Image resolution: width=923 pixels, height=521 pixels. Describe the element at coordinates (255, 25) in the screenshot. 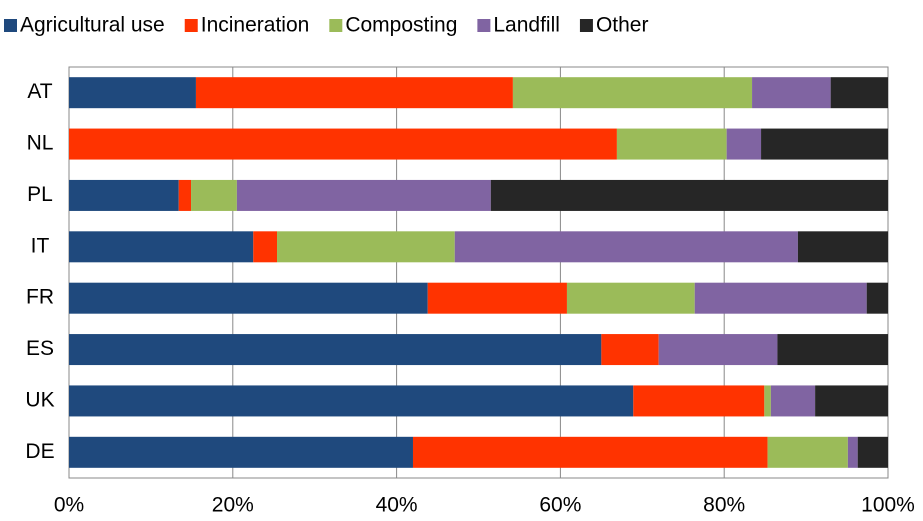

I see `legend-label: Incineration` at that location.